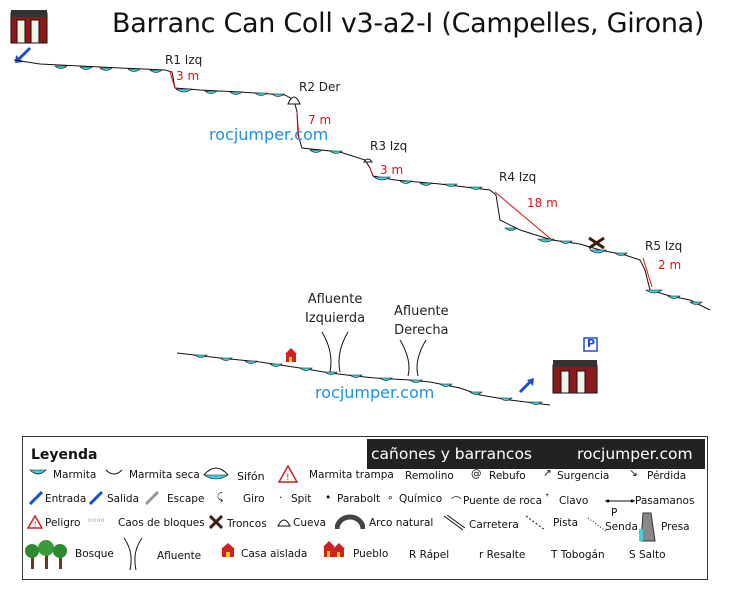 The height and width of the screenshot is (594, 729). What do you see at coordinates (526, 386) in the screenshot?
I see `exit-arrow-icon` at bounding box center [526, 386].